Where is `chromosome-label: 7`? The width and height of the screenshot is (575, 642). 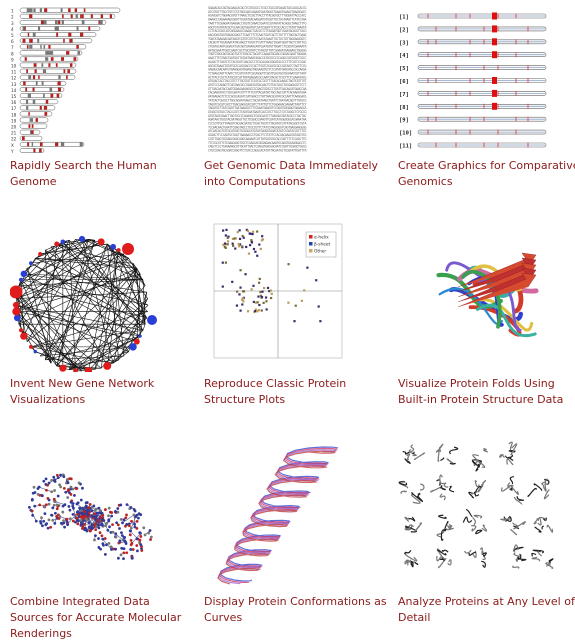 chromosome-label: 7 is located at coordinates (12, 47).